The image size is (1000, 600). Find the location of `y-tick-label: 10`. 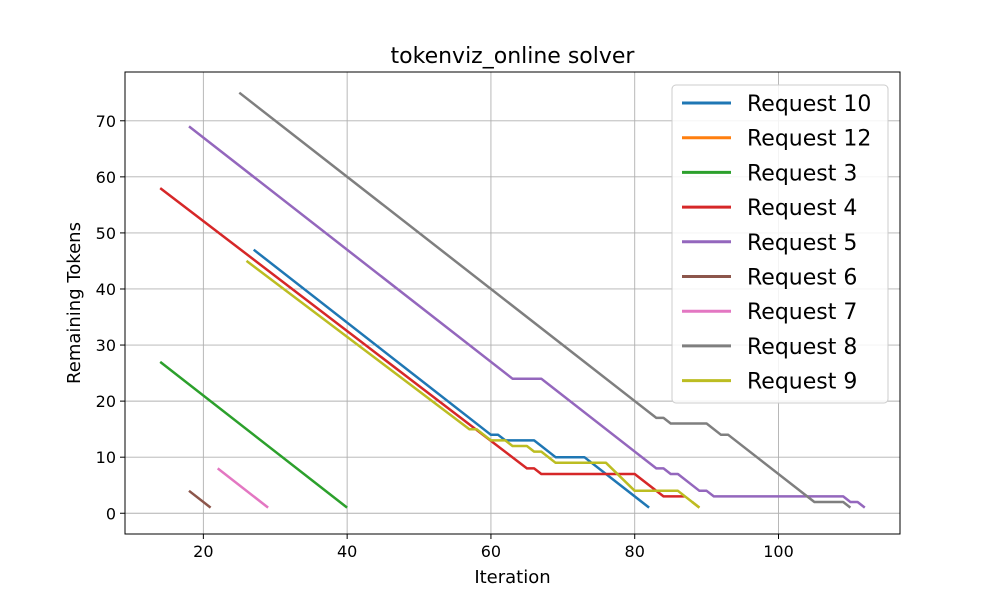

y-tick-label: 10 is located at coordinates (106, 457).